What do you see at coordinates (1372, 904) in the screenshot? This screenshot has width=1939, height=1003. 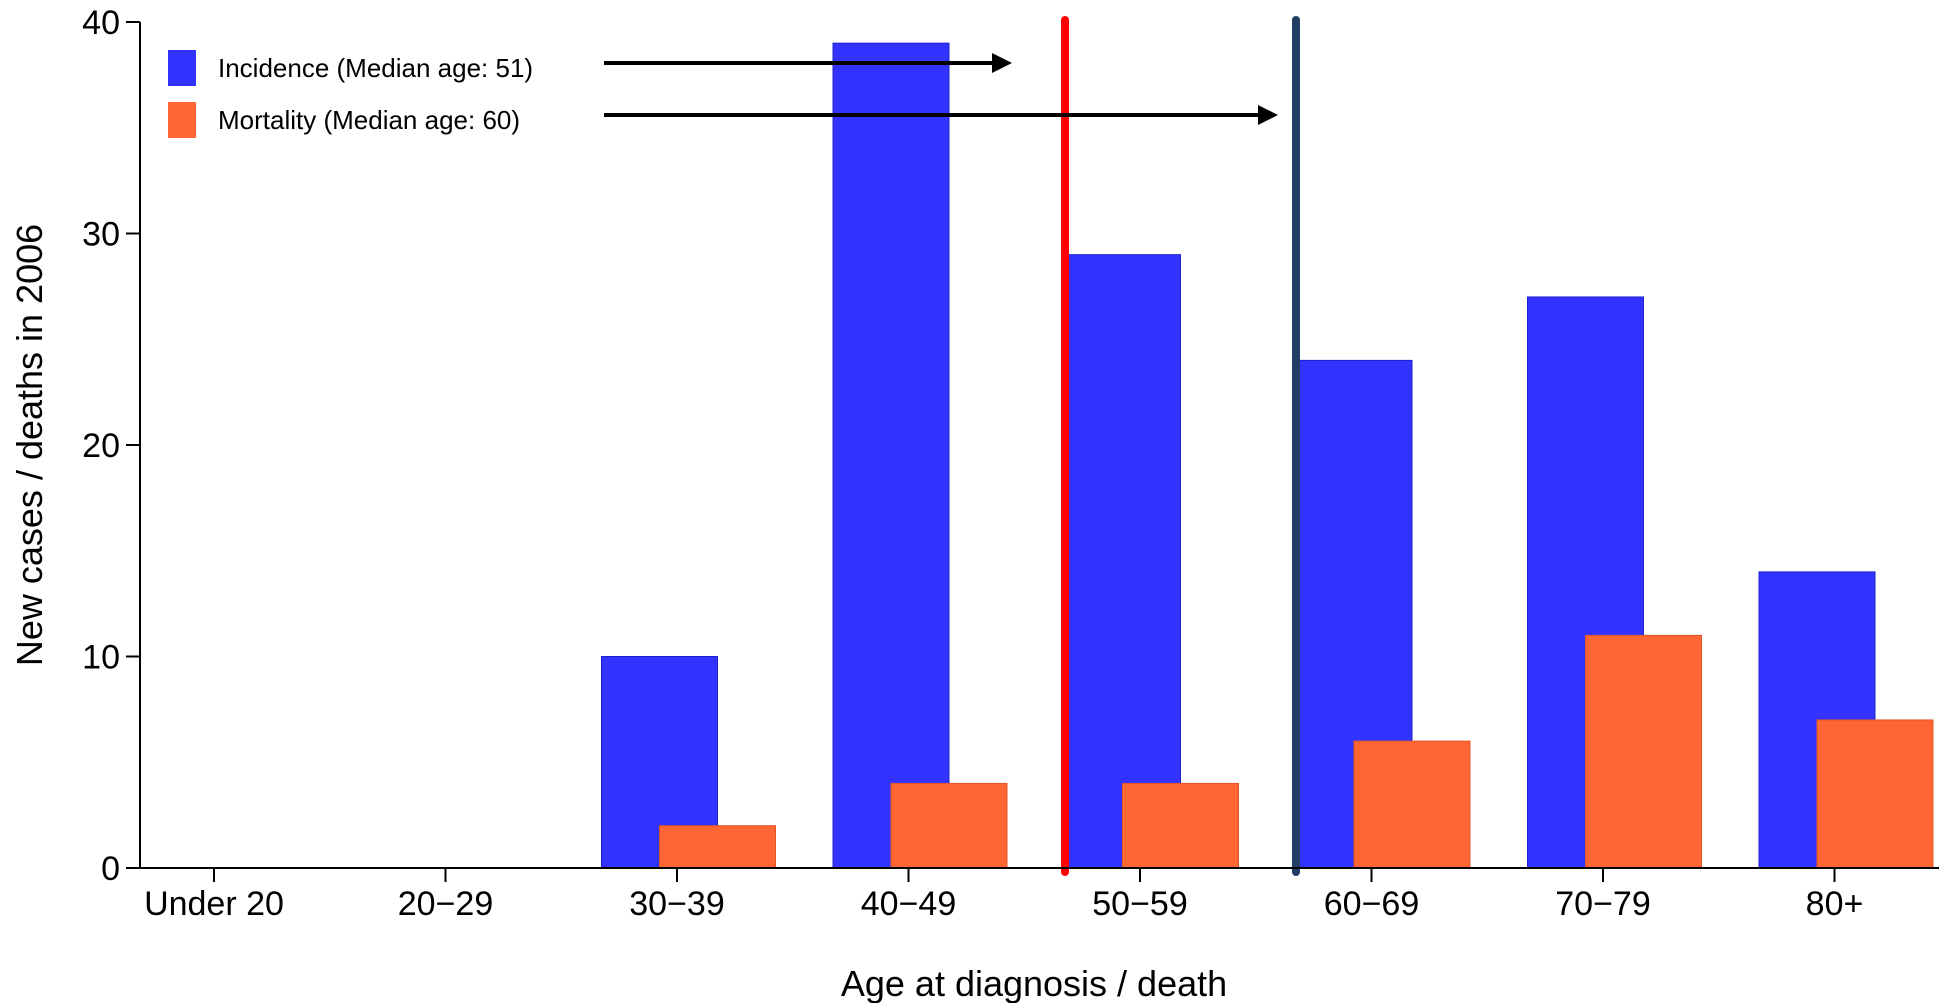 I see `x-tick-label: 60−69` at bounding box center [1372, 904].